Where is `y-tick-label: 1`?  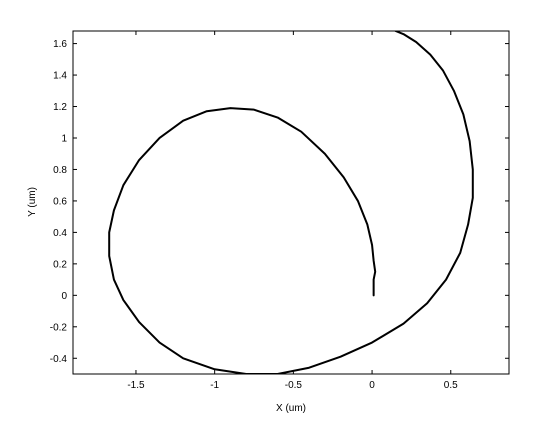
y-tick-label: 1 is located at coordinates (64, 138).